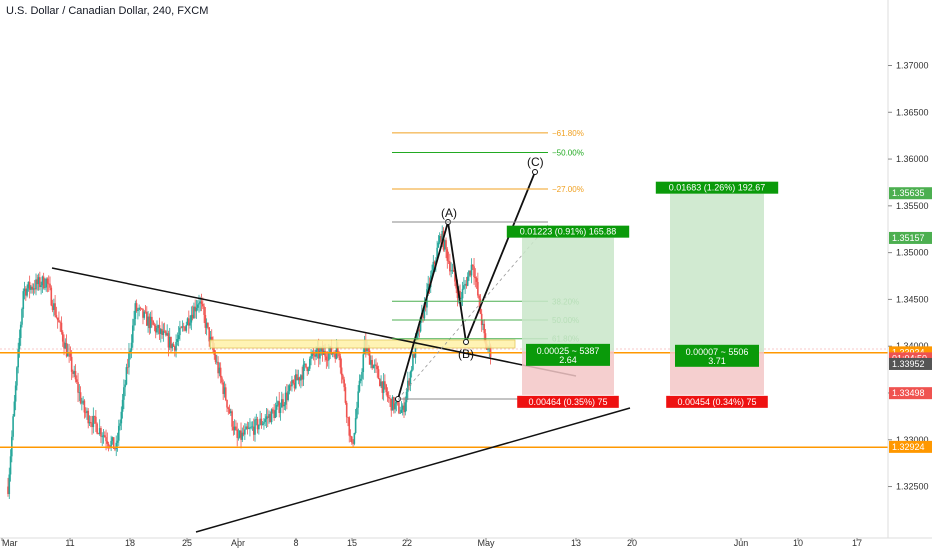  What do you see at coordinates (857, 543) in the screenshot?
I see `time-tick-label: 17` at bounding box center [857, 543].